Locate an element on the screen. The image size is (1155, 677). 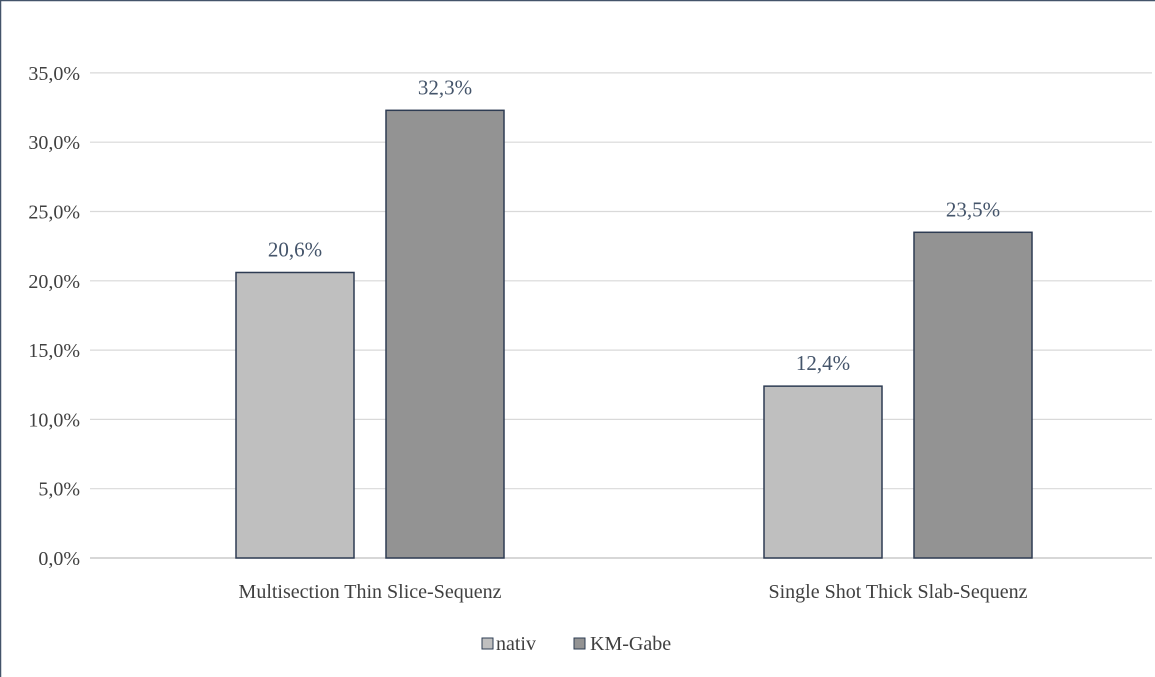
y-tick-label: 15,0% is located at coordinates (54, 351).